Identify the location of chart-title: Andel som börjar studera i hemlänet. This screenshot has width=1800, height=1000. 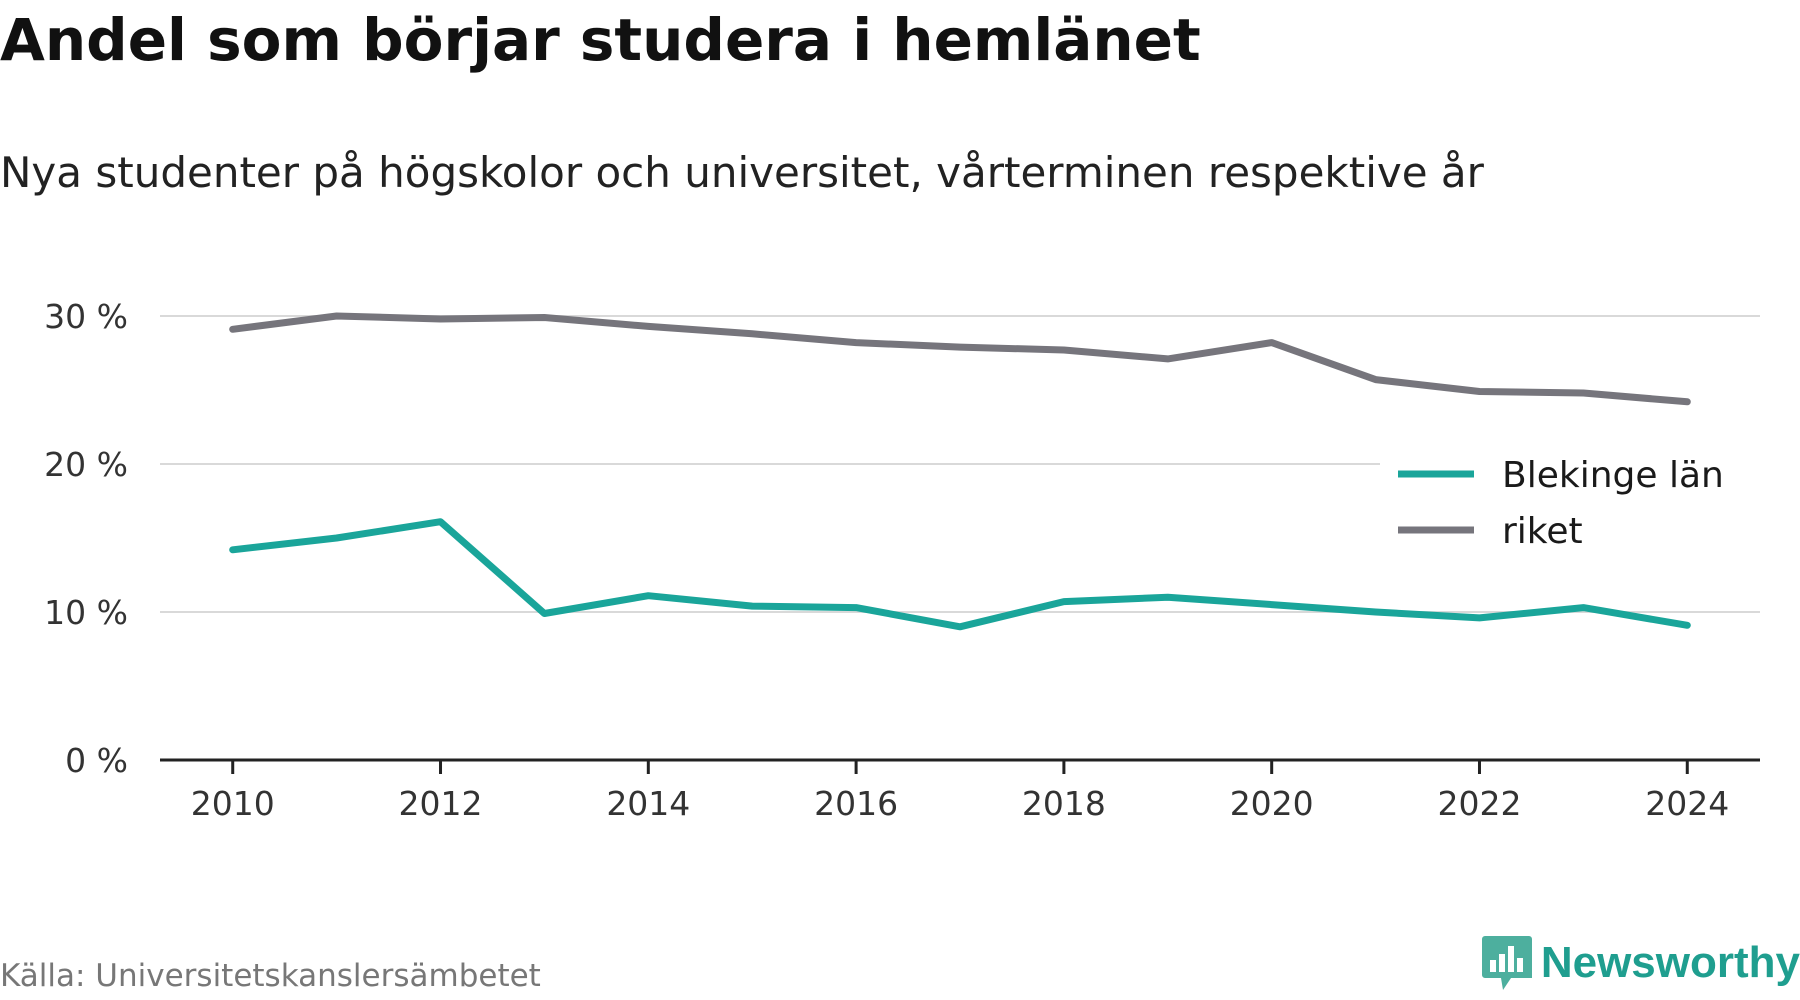
(600, 40).